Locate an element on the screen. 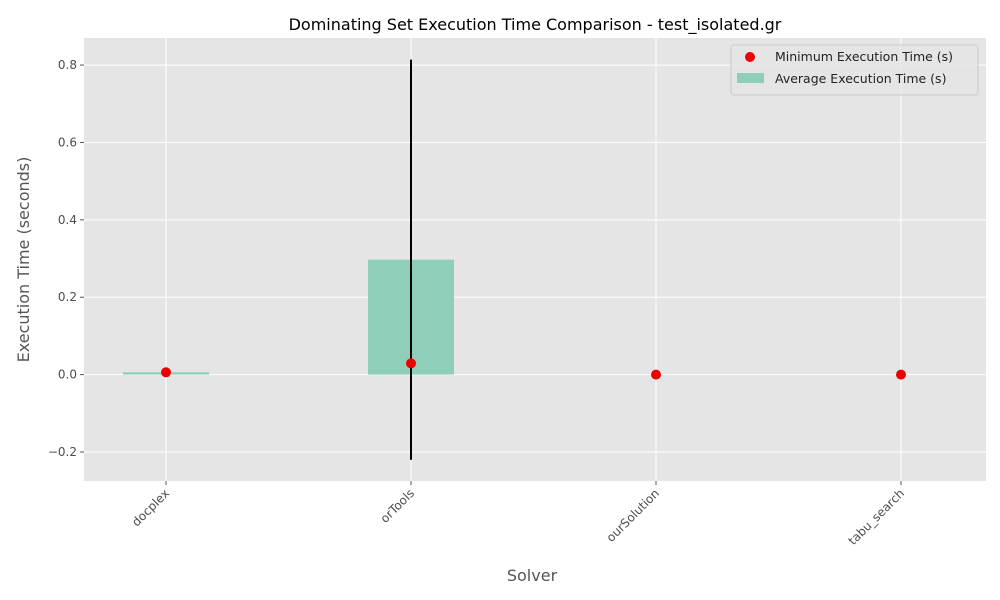 Image resolution: width=1000 pixels, height=600 pixels. y-tick-label: 0.0 is located at coordinates (67, 375).